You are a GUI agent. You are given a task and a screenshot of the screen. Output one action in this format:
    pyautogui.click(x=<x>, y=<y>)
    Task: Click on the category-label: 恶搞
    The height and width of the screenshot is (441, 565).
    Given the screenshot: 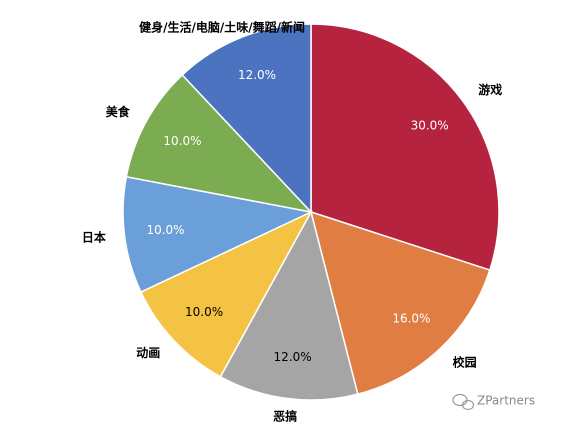 What is the action you would take?
    pyautogui.click(x=285, y=416)
    